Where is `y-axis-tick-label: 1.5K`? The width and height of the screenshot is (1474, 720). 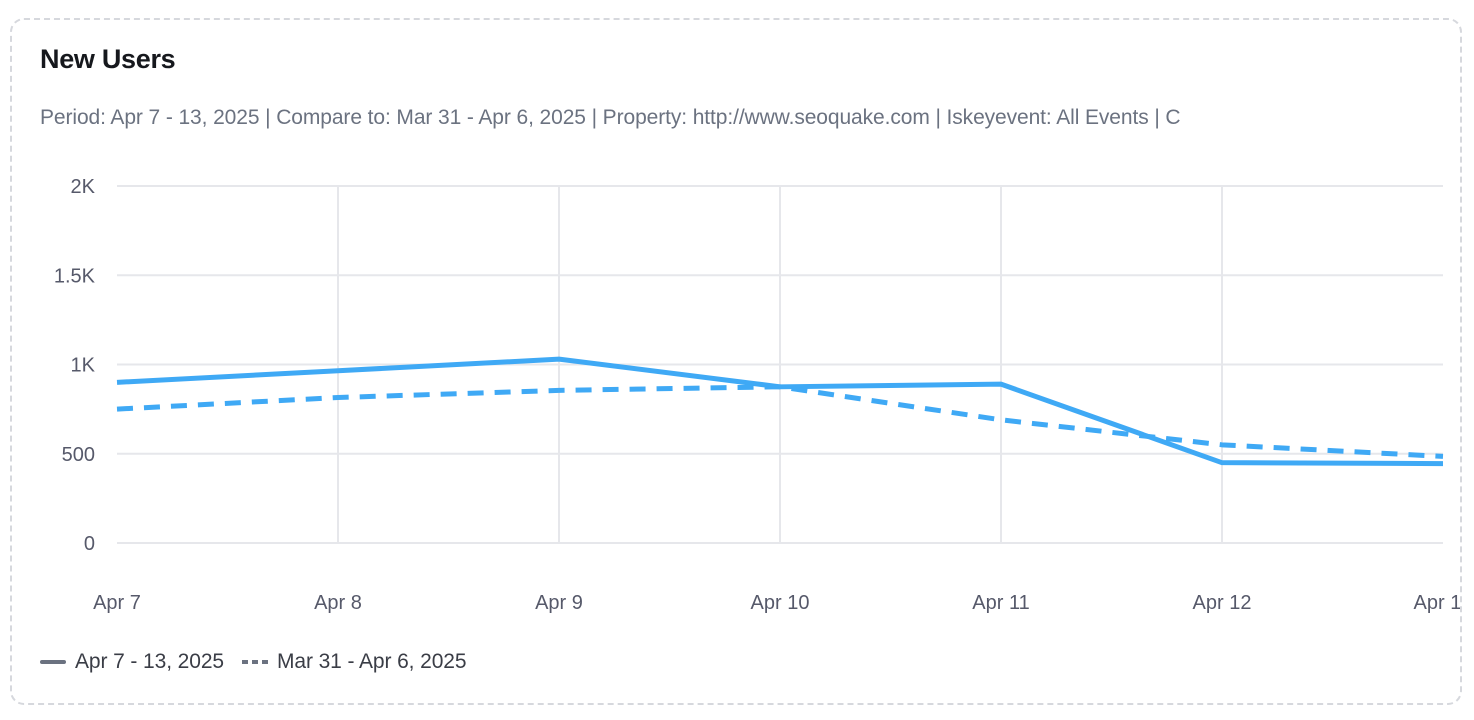 y-axis-tick-label: 1.5K is located at coordinates (75, 276).